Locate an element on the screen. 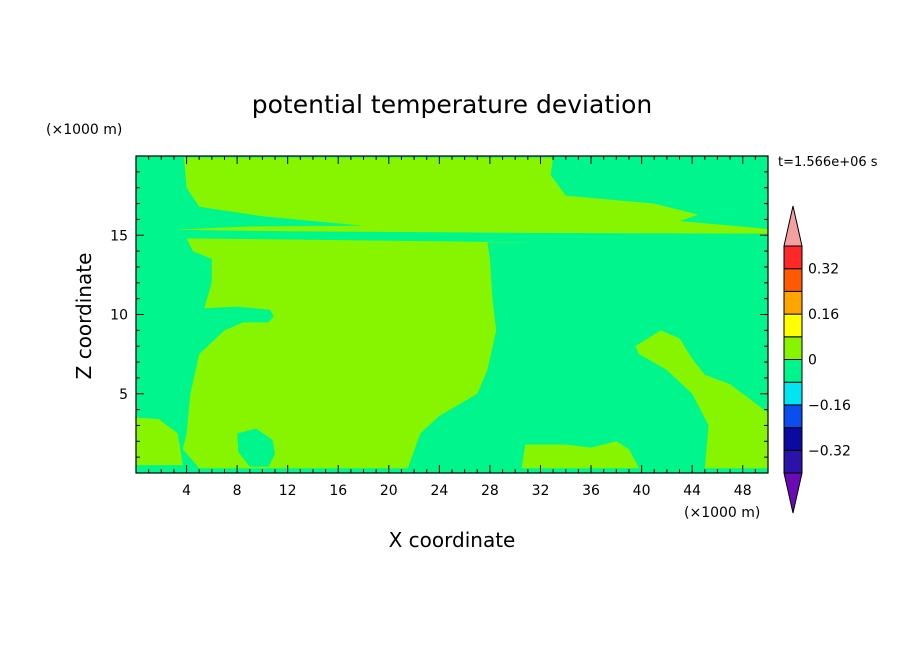  x-tick-label: 40 is located at coordinates (642, 491).